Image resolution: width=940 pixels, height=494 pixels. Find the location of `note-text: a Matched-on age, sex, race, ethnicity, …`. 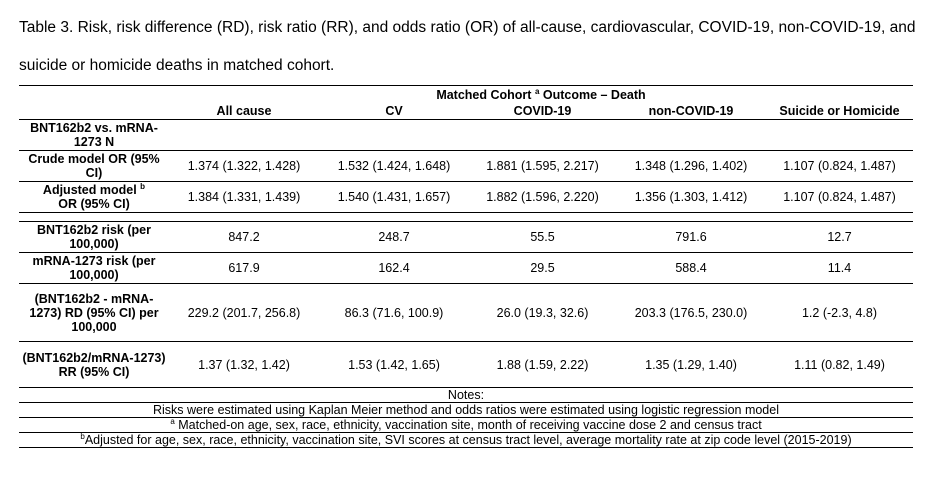

note-text: a Matched-on age, sex, race, ethnicity, … is located at coordinates (466, 425).